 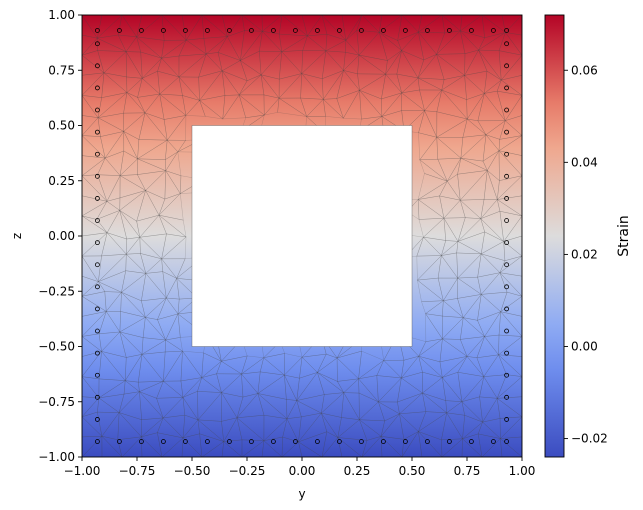 I want to click on x-tick-label: −1.00, so click(x=82, y=471).